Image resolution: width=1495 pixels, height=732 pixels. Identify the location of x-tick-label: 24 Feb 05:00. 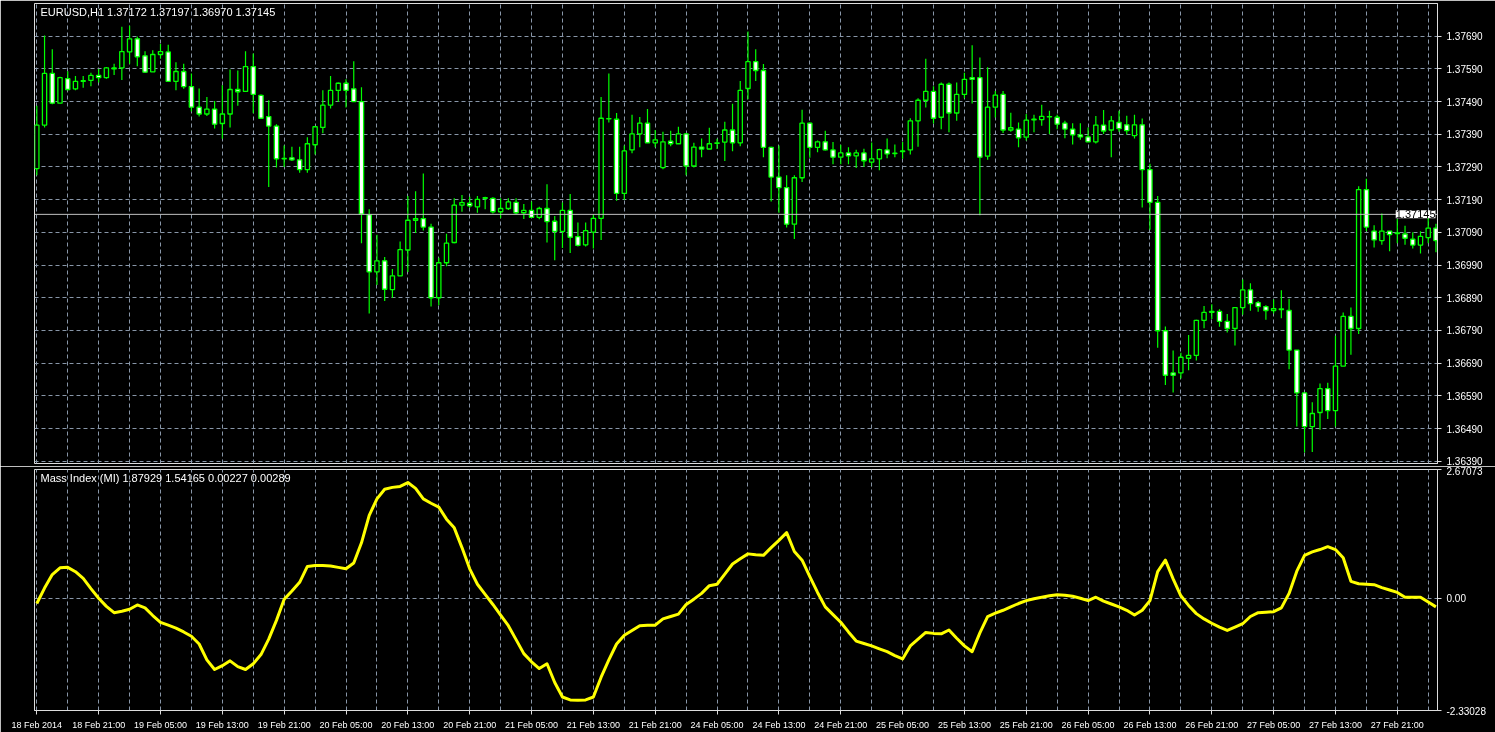
(717, 724).